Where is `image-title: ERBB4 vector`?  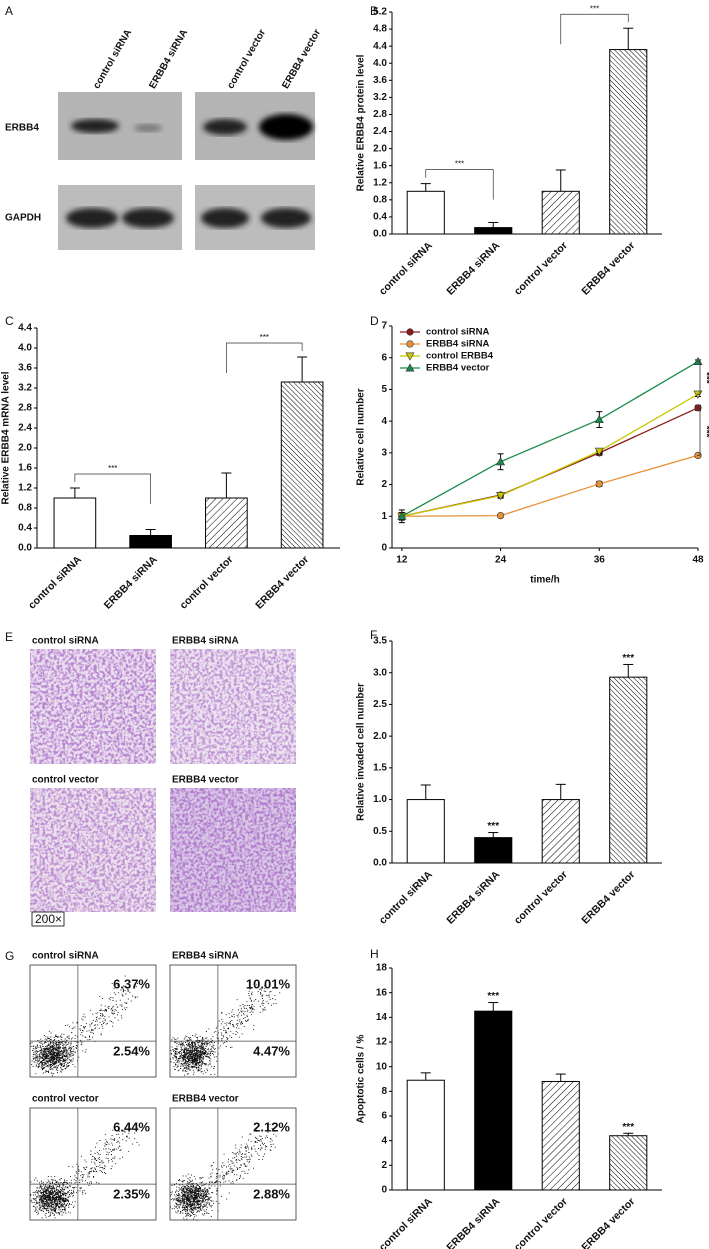 image-title: ERBB4 vector is located at coordinates (205, 780).